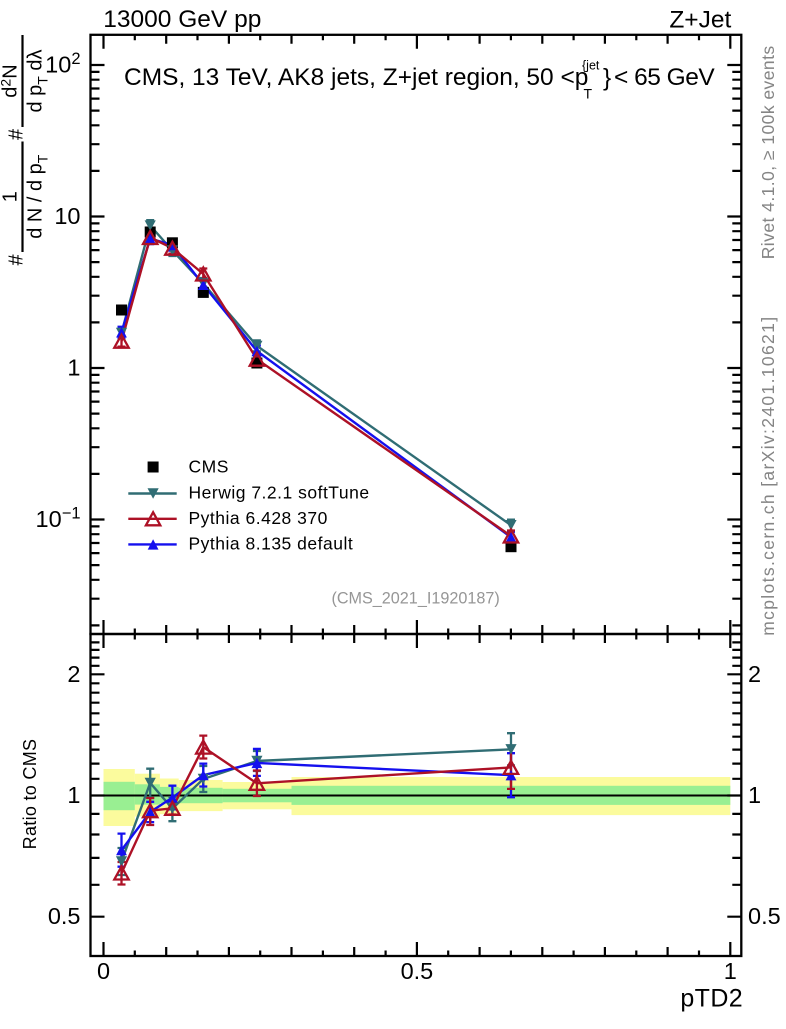 The height and width of the screenshot is (1029, 786). Describe the element at coordinates (415, 598) in the screenshot. I see `svg-text: (CMS_2021_I1920187)` at that location.